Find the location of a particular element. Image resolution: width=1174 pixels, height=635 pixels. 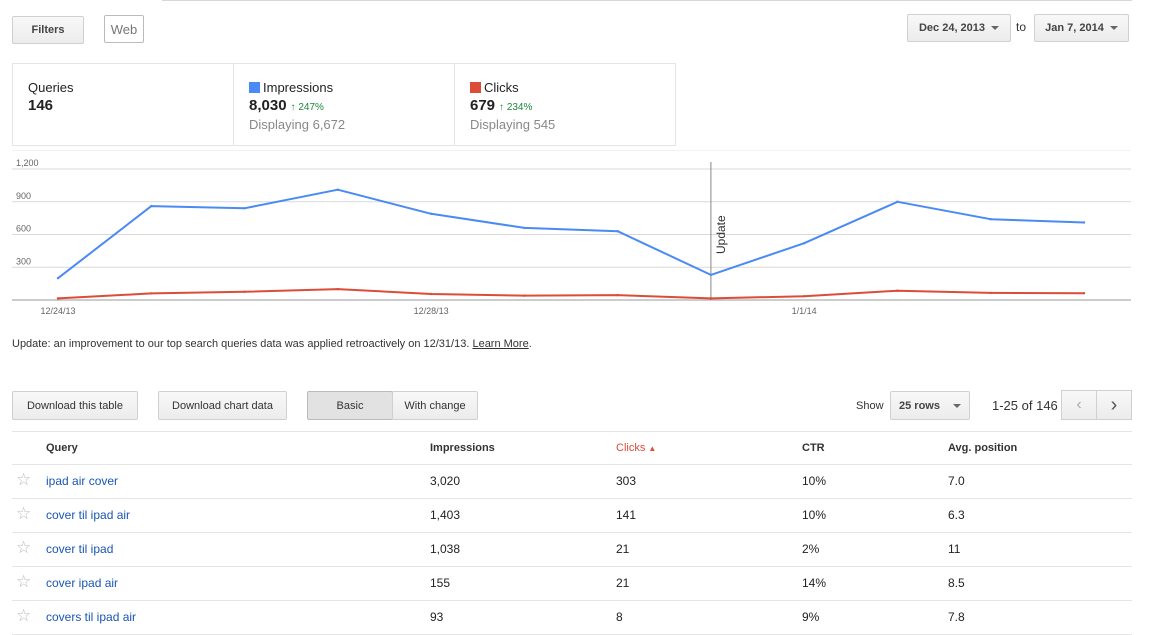

impressions-swatch is located at coordinates (254, 87).